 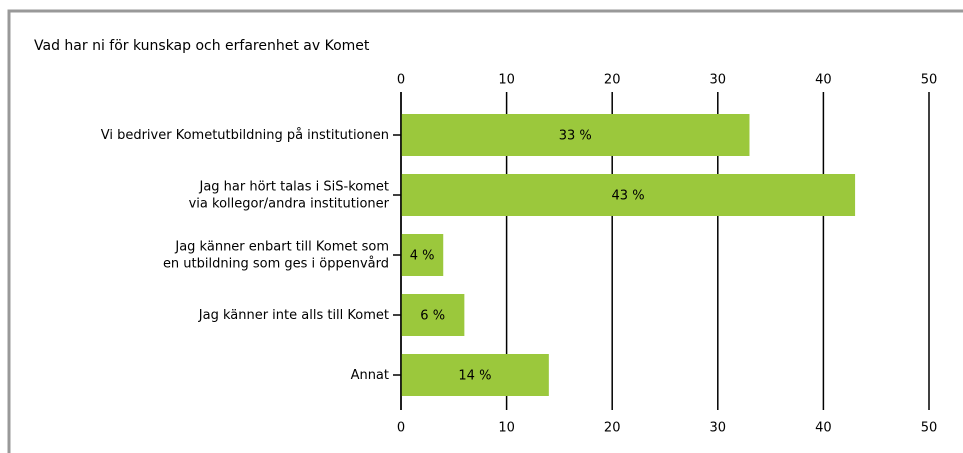 I want to click on value-label: 14 %, so click(x=474, y=376).